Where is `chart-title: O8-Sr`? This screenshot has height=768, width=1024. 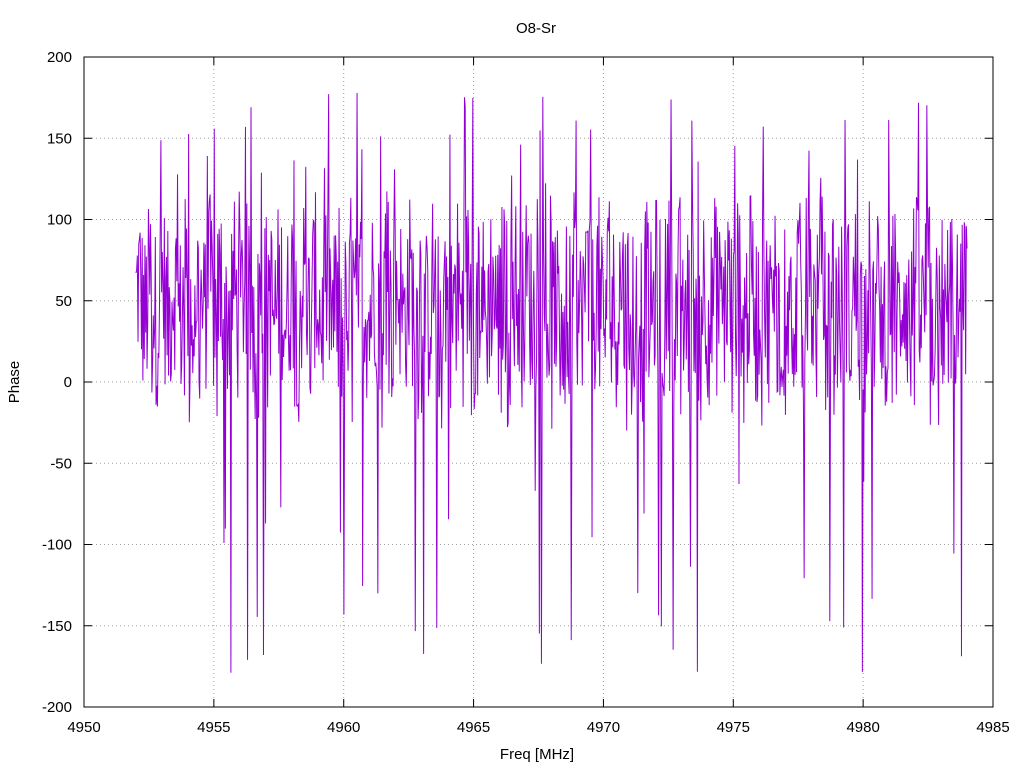 chart-title: O8-Sr is located at coordinates (536, 28).